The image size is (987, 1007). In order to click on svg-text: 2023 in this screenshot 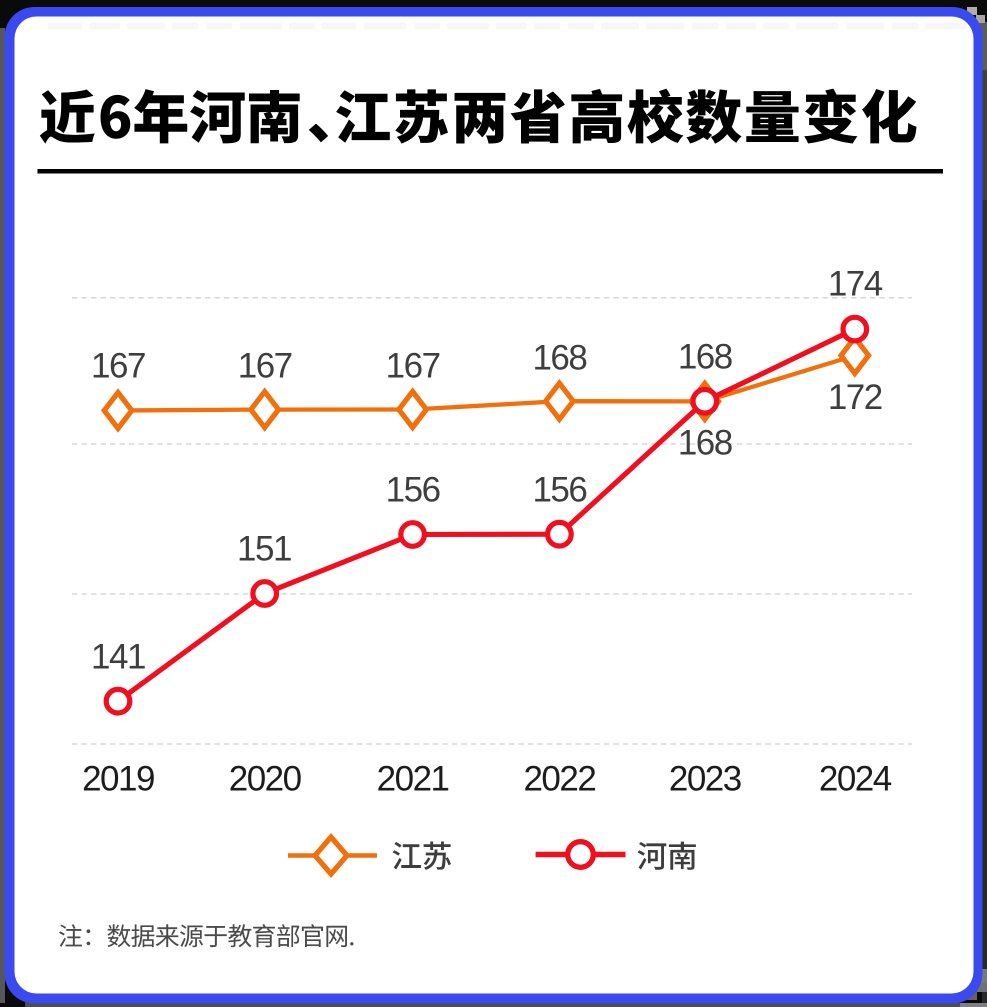, I will do `click(705, 779)`.